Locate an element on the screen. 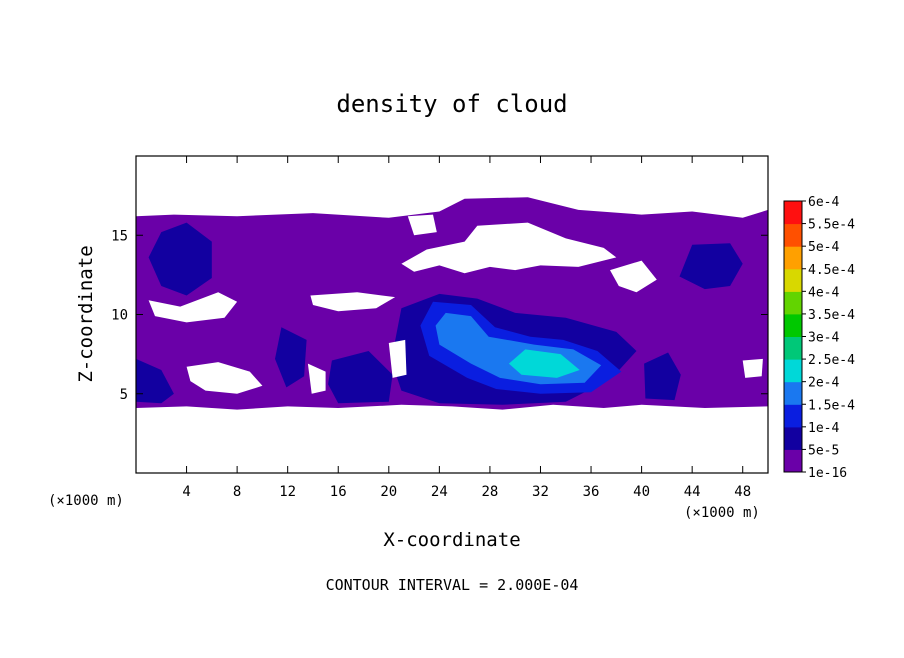 The height and width of the screenshot is (658, 904). y-tick-label: 10 is located at coordinates (119, 316).